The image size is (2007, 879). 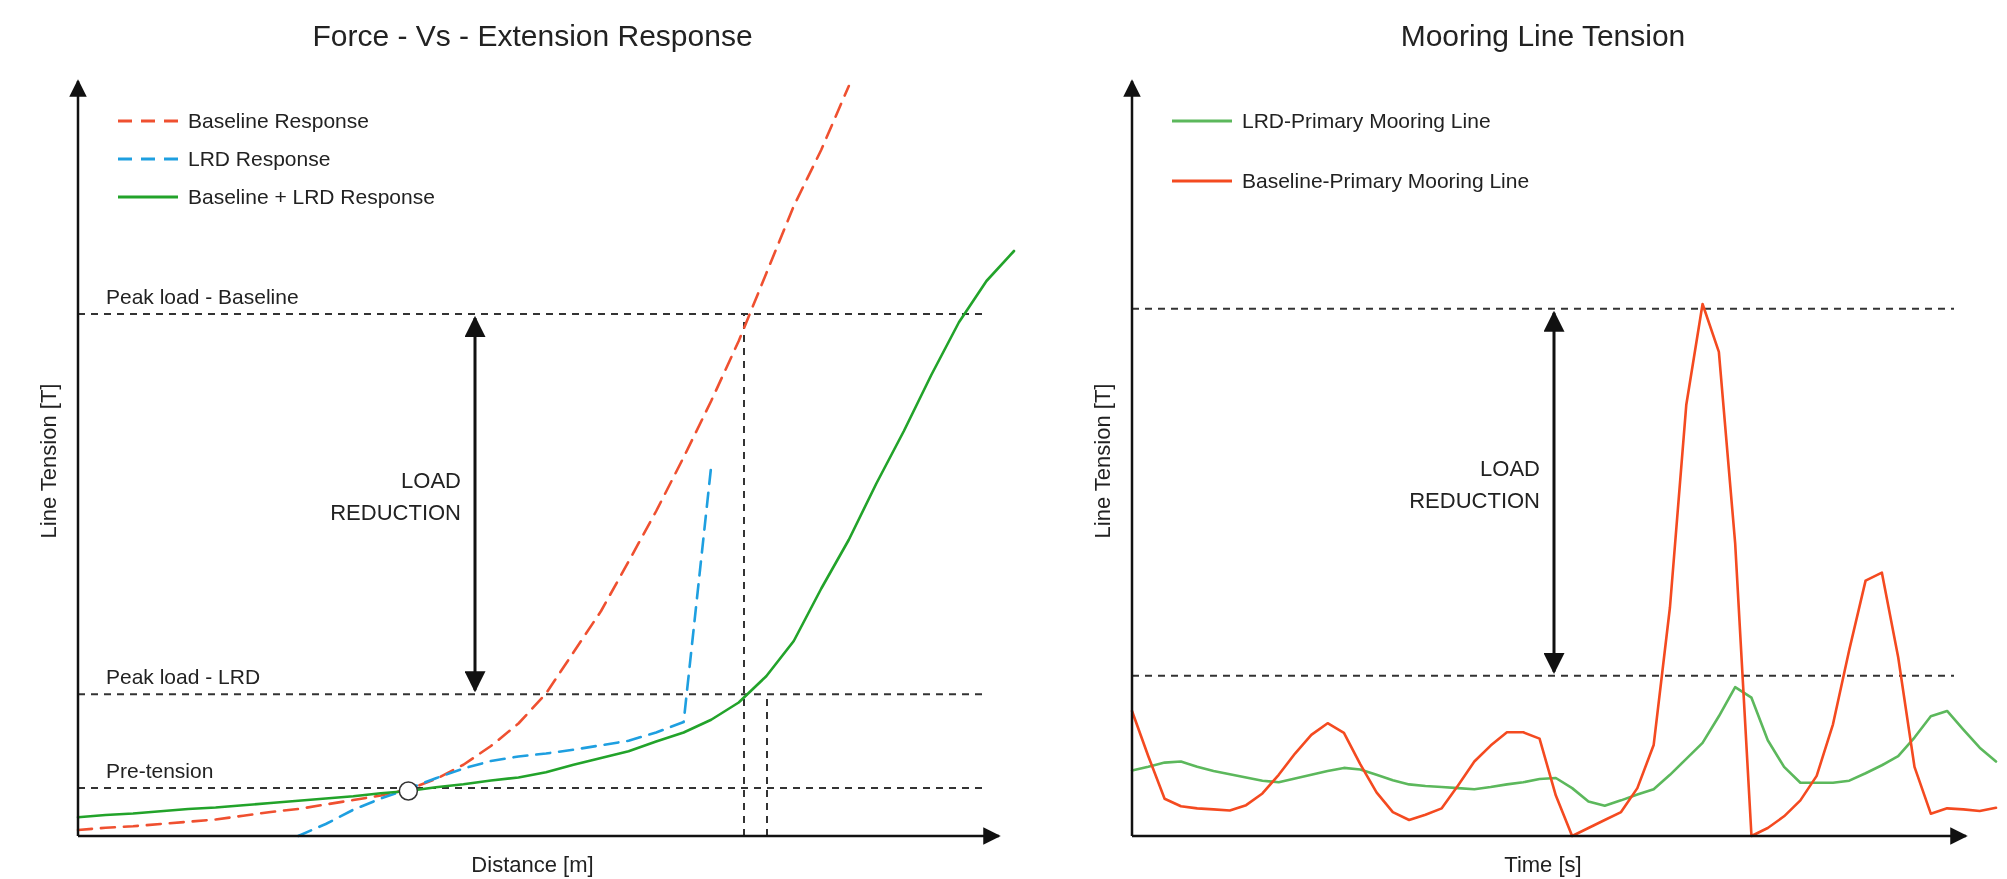 I want to click on legend-label: Baseline + LRD Response, so click(x=311, y=196).